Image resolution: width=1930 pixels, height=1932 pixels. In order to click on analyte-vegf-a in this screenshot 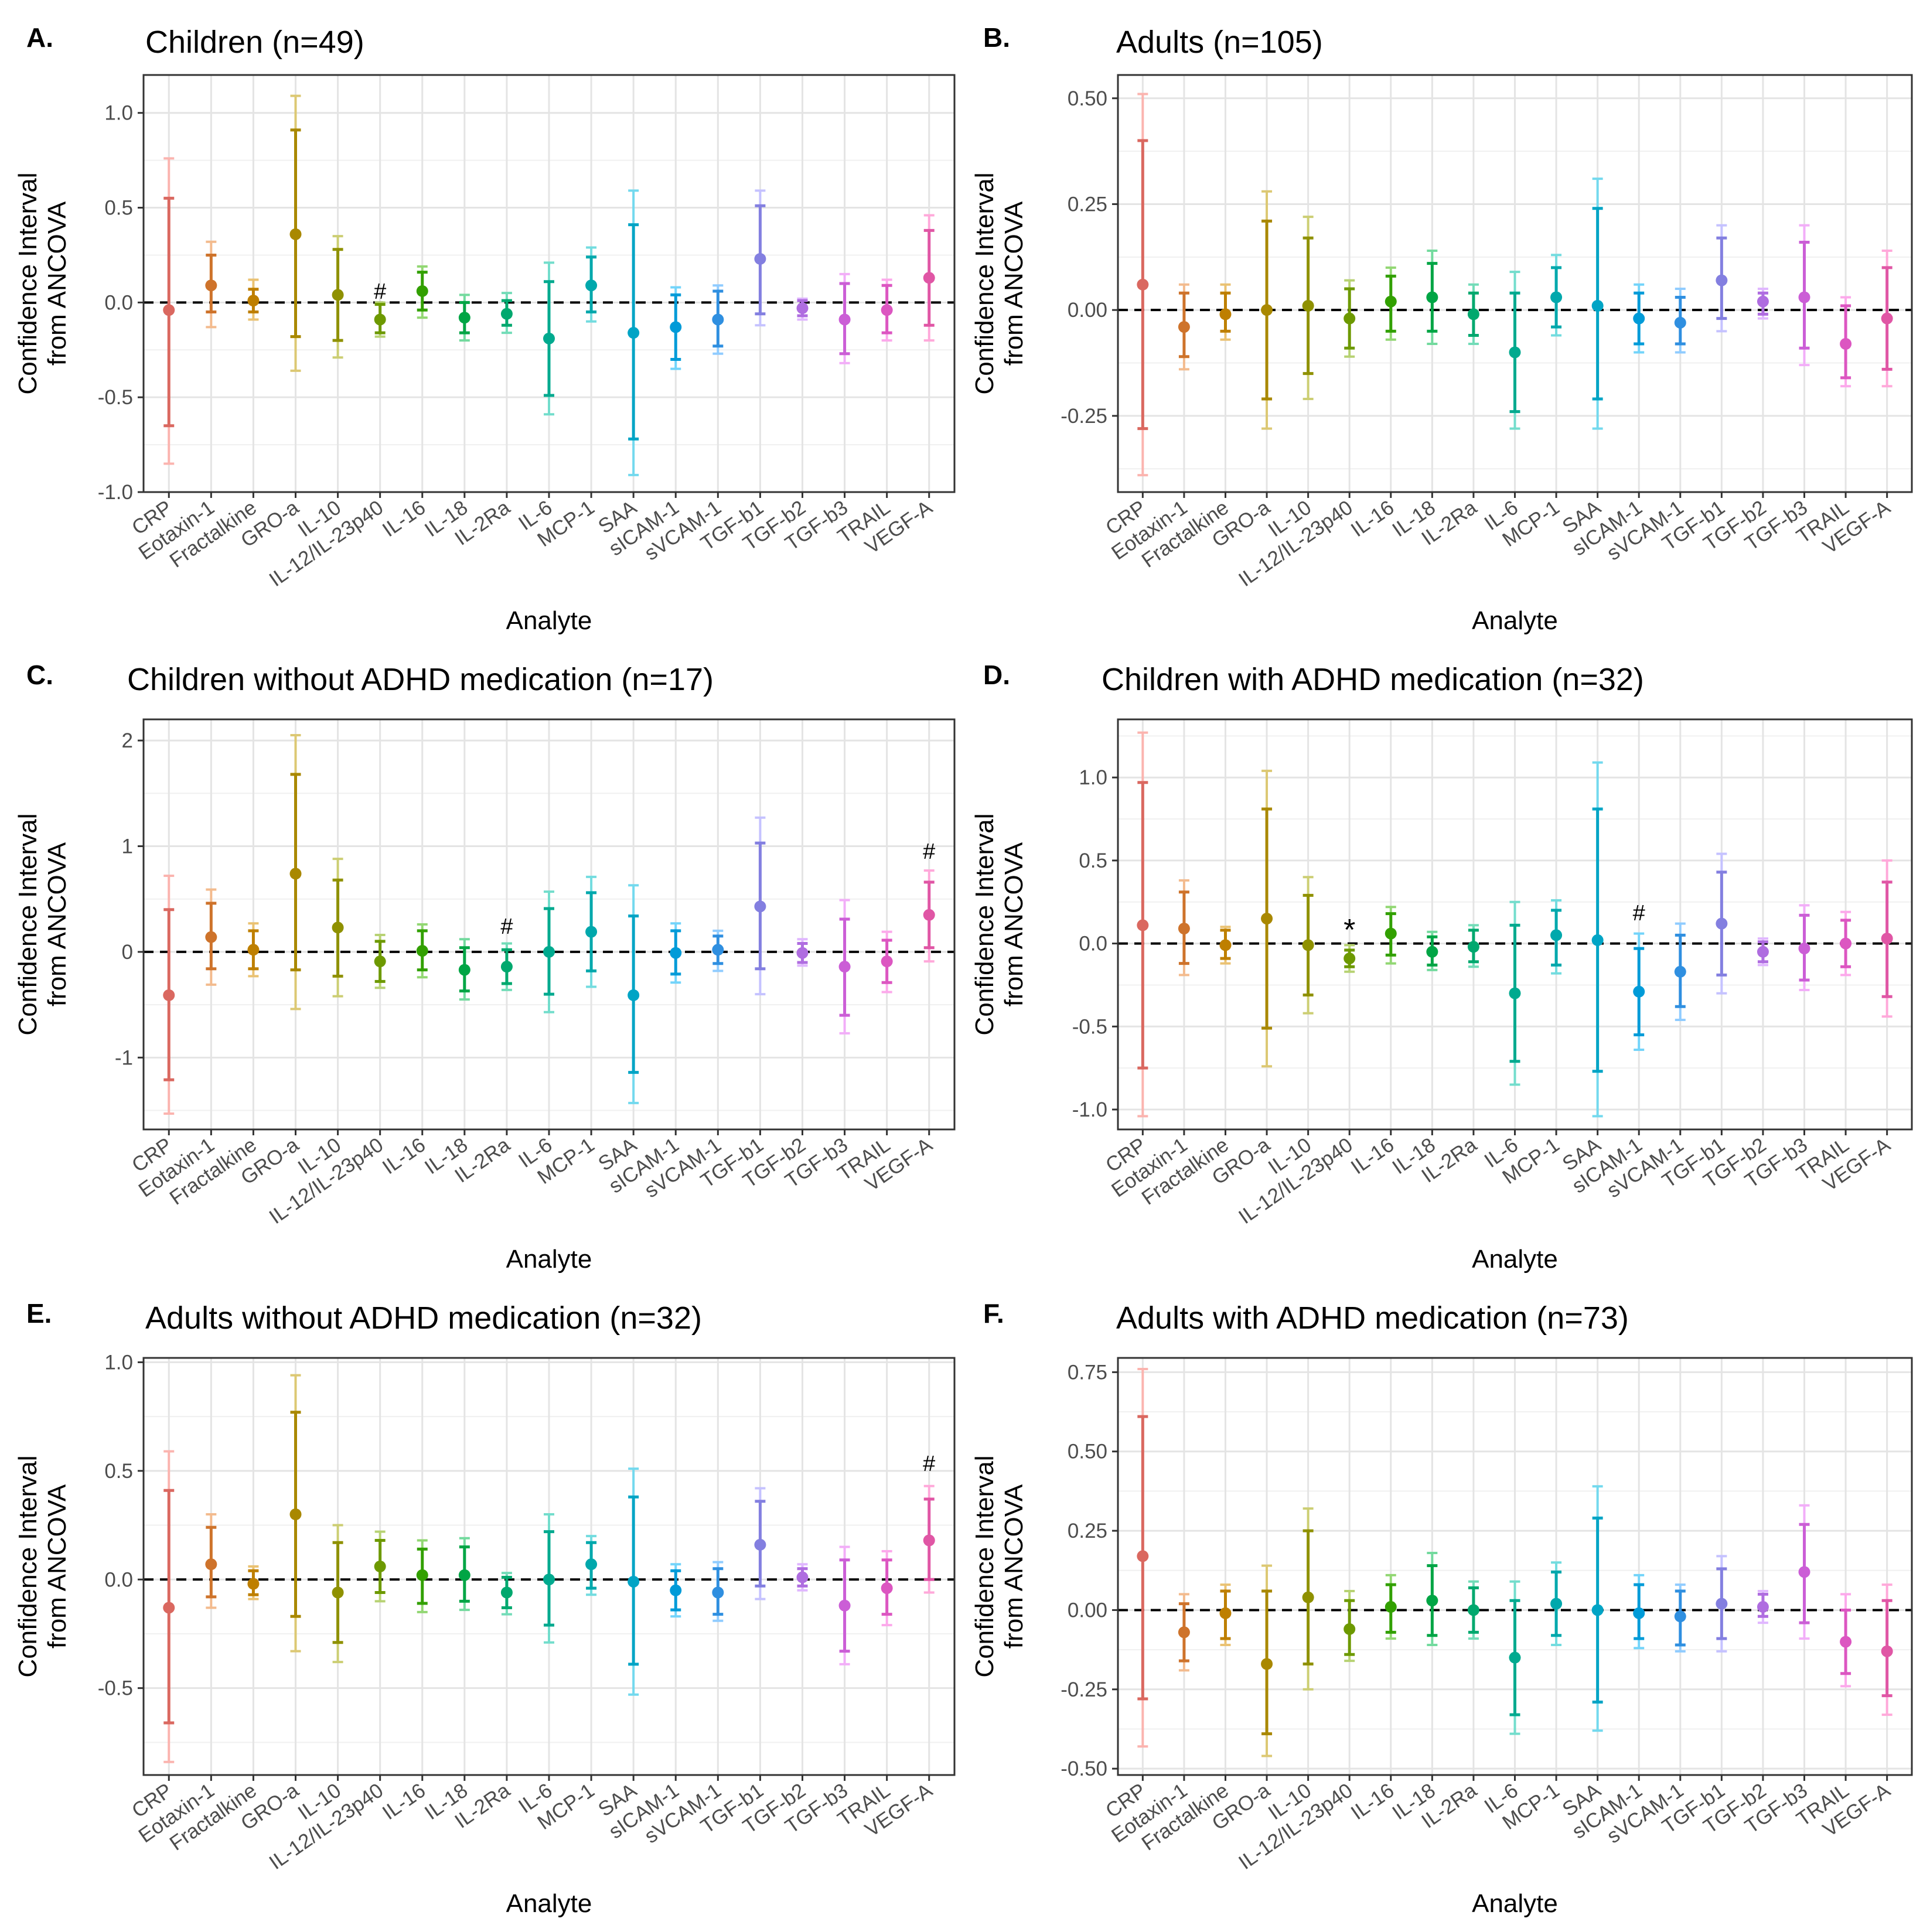, I will do `click(929, 278)`.